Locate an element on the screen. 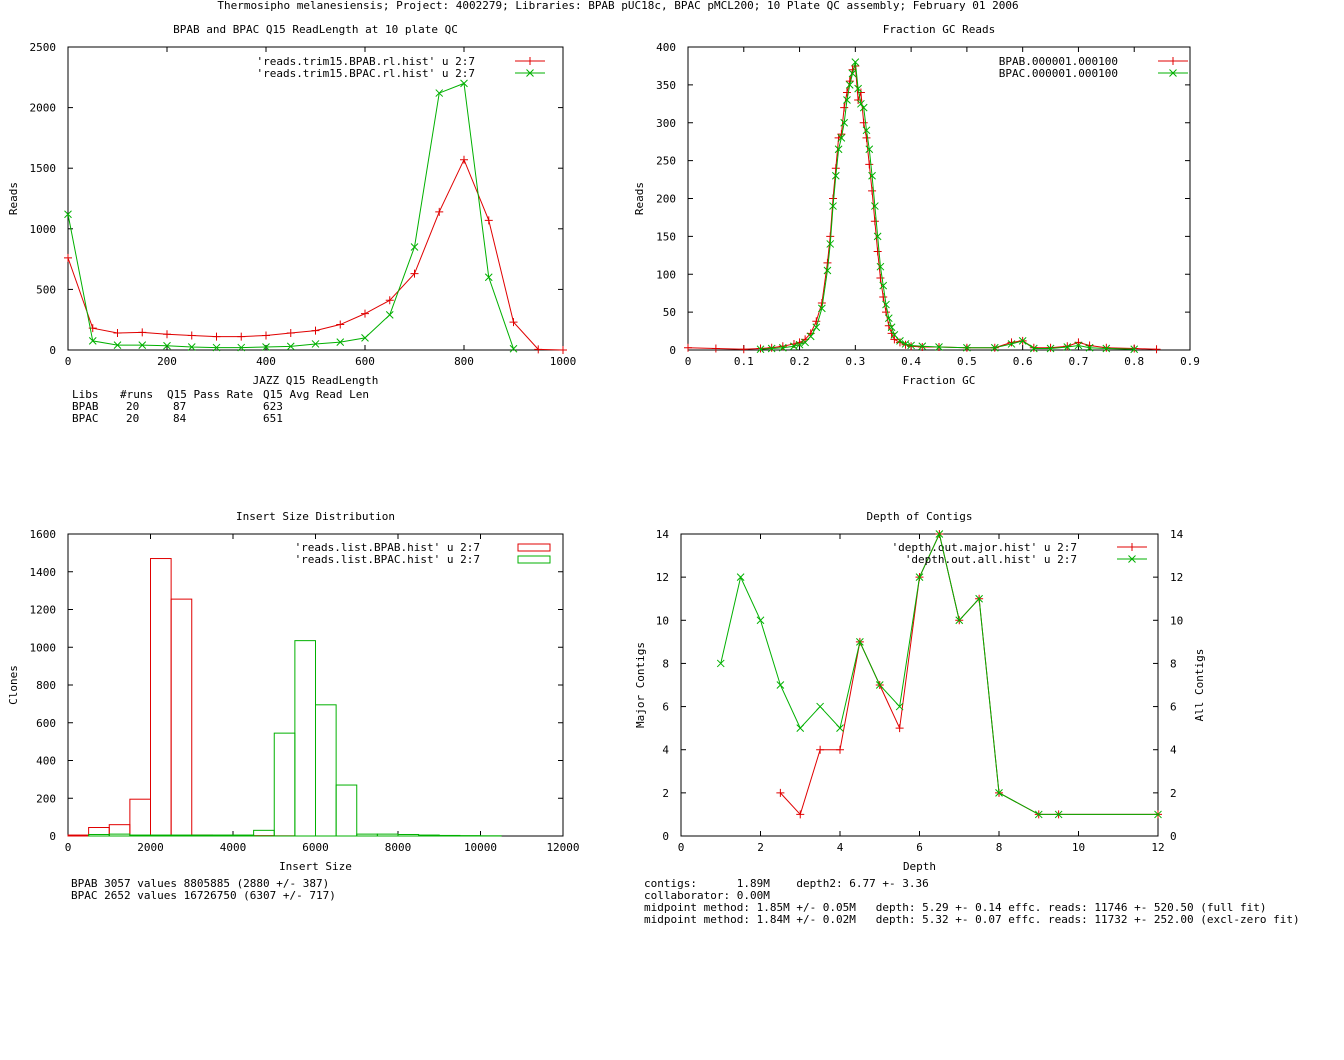  x-tick-label: 4 is located at coordinates (840, 847).